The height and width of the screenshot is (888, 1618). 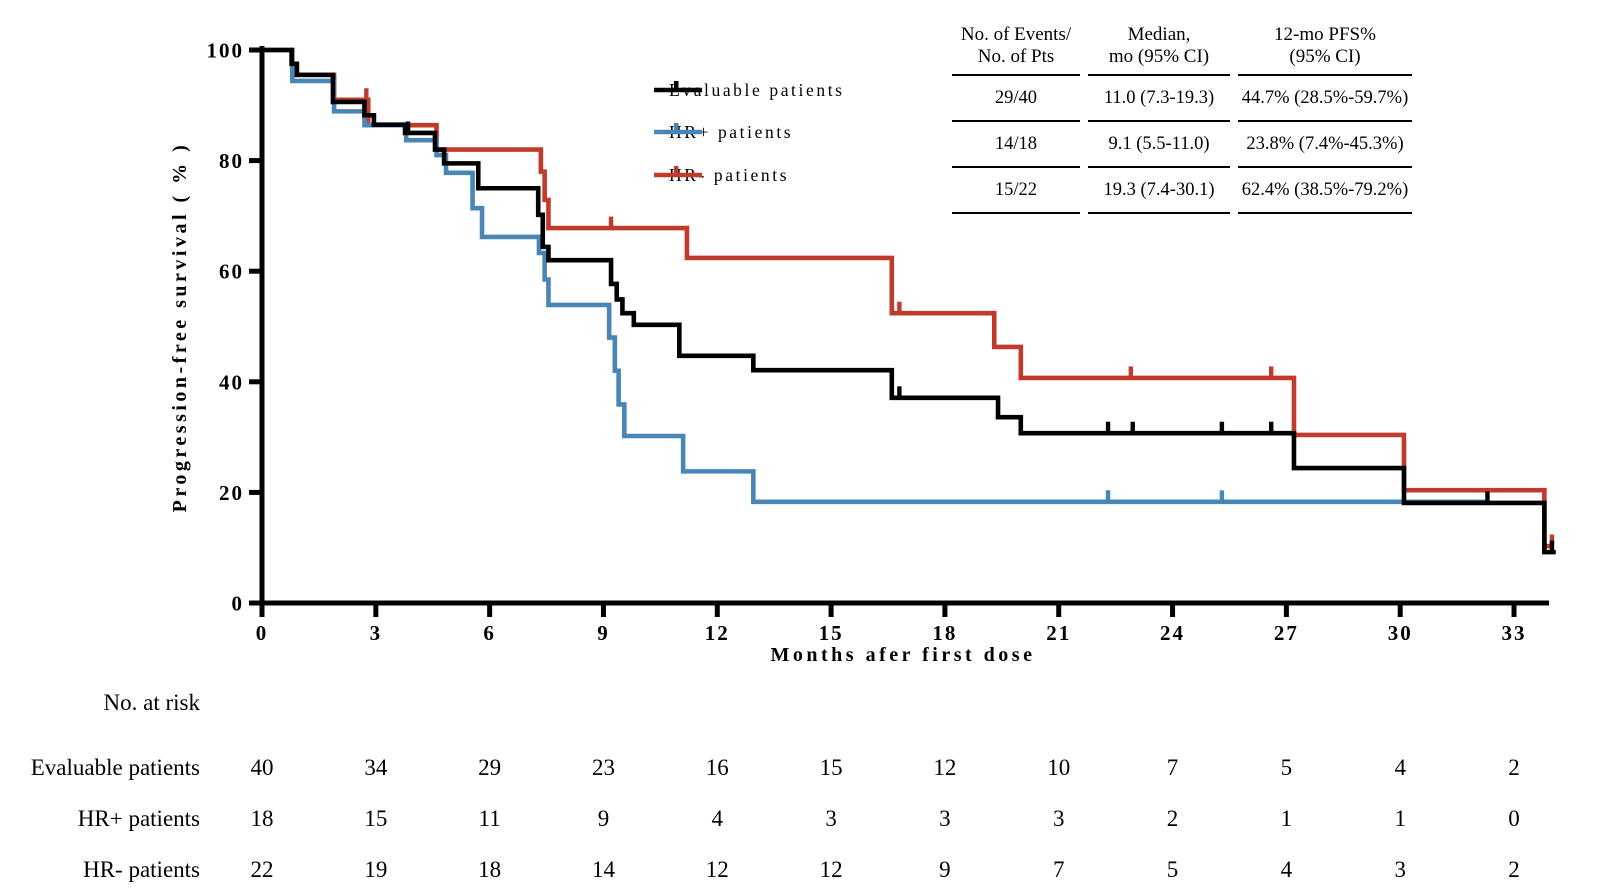 I want to click on summary-cell: 62.4% (38.5%-79.2%), so click(x=1325, y=191).